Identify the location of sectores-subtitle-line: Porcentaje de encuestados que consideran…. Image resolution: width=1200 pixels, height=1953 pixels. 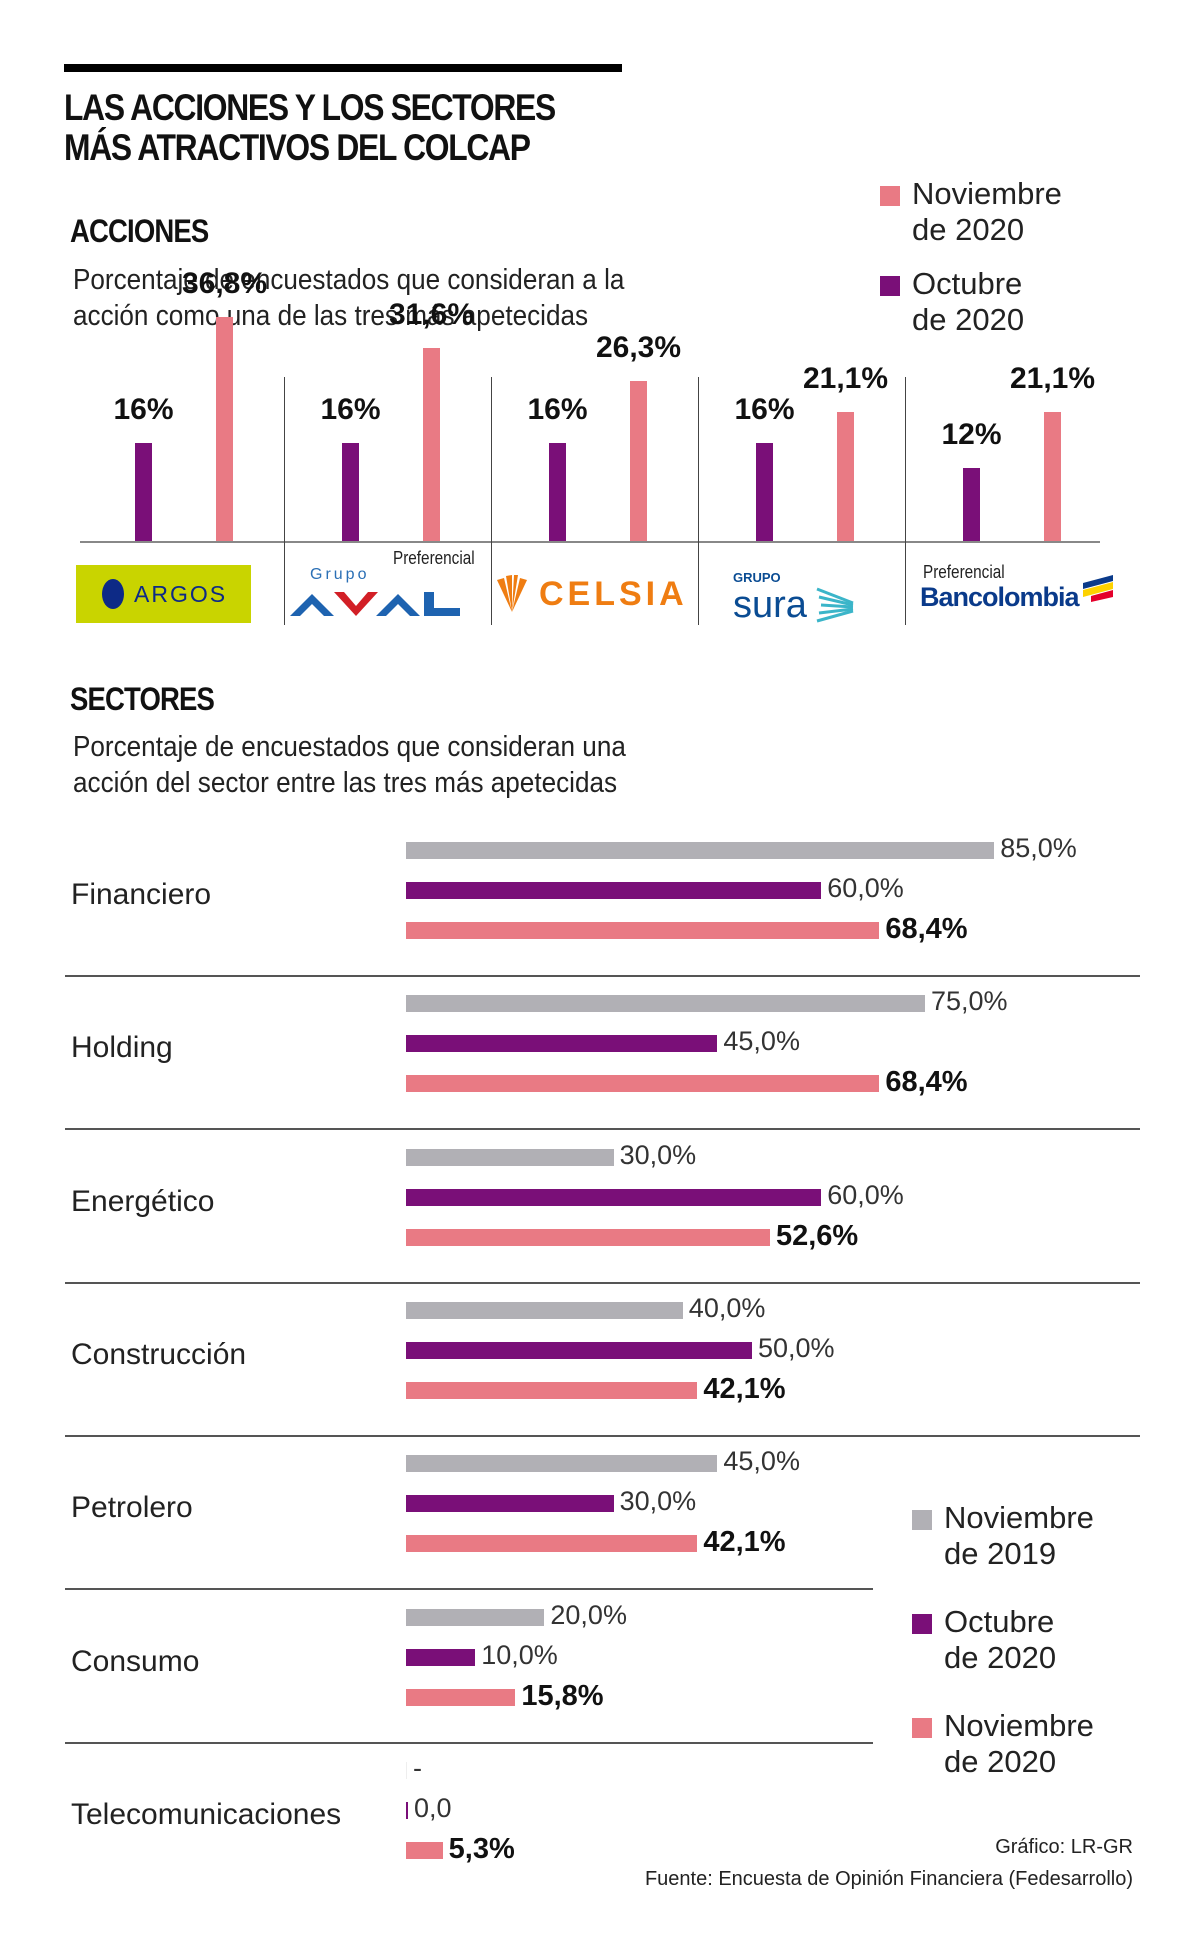
(349, 747).